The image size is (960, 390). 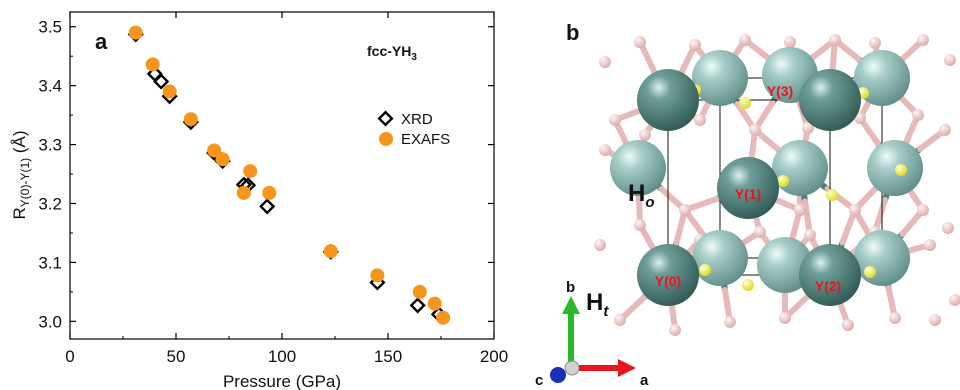 What do you see at coordinates (19, 213) in the screenshot?
I see `y-axis-label-main: R` at bounding box center [19, 213].